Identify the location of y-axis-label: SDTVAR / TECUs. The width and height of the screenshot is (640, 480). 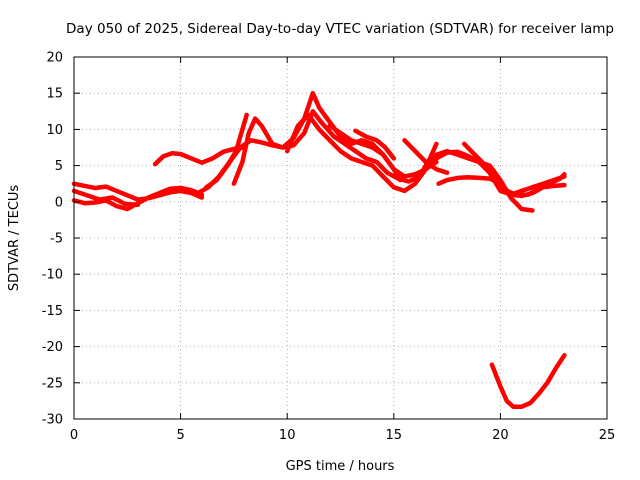
(14, 238).